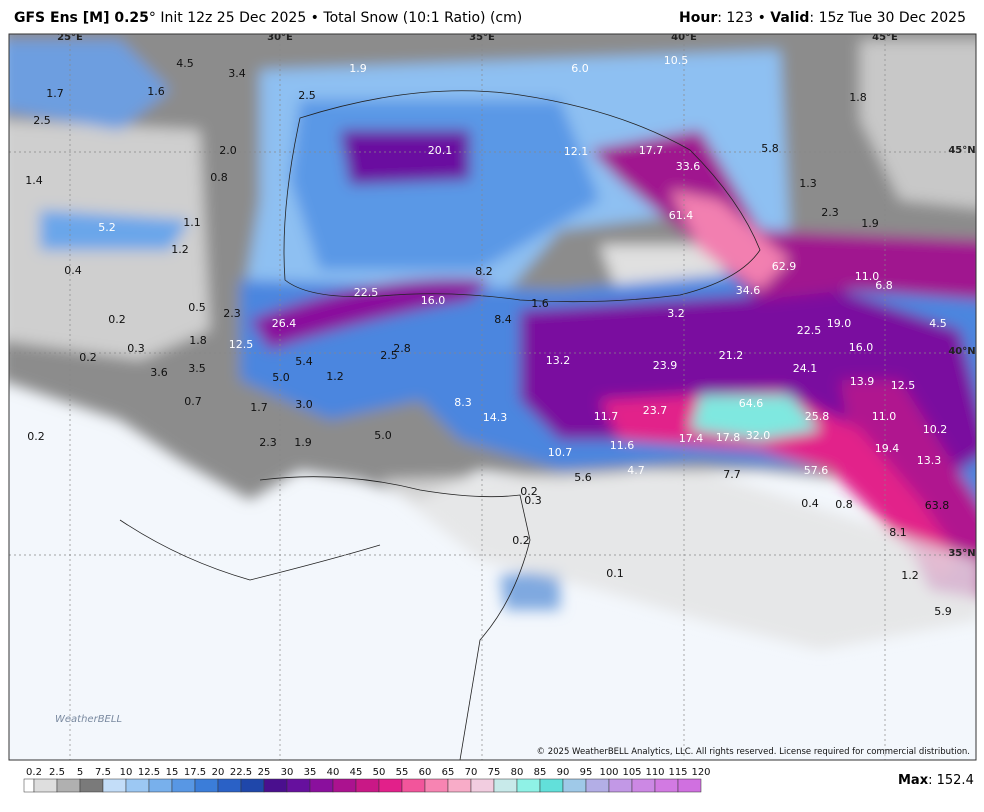 The image size is (984, 812). I want to click on snow-value: 61.4, so click(681, 215).